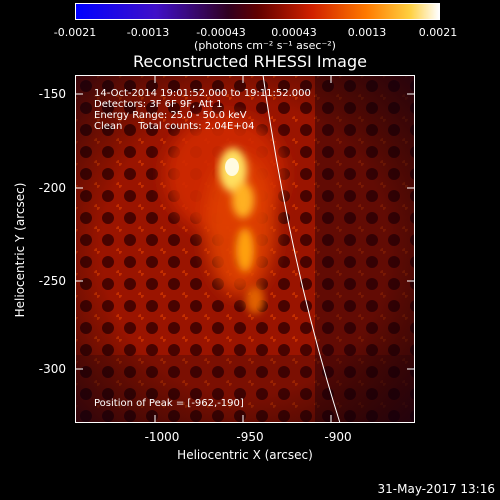 This screenshot has height=500, width=500. I want to click on y-axis-label: Heliocentric Y (arcsec), so click(20, 250).